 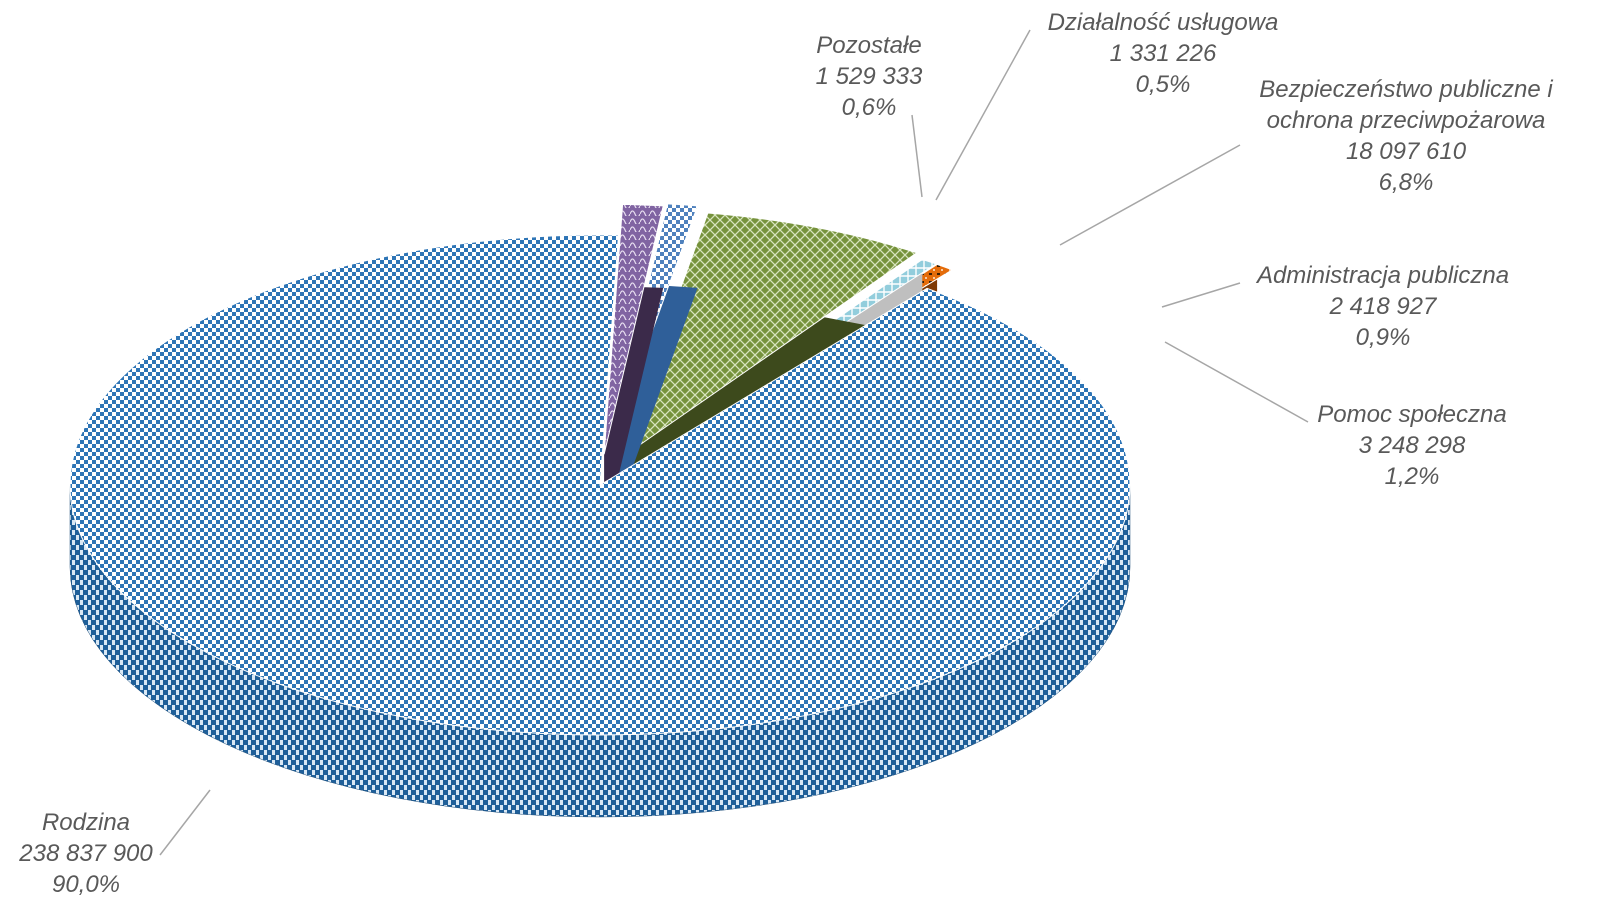 What do you see at coordinates (1383, 337) in the screenshot?
I see `data-label-percent: 0,9%` at bounding box center [1383, 337].